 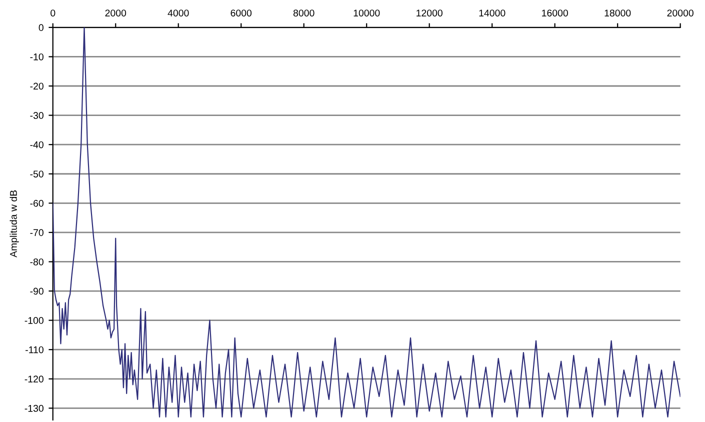 I want to click on y-tick-label: -80, so click(x=37, y=262).